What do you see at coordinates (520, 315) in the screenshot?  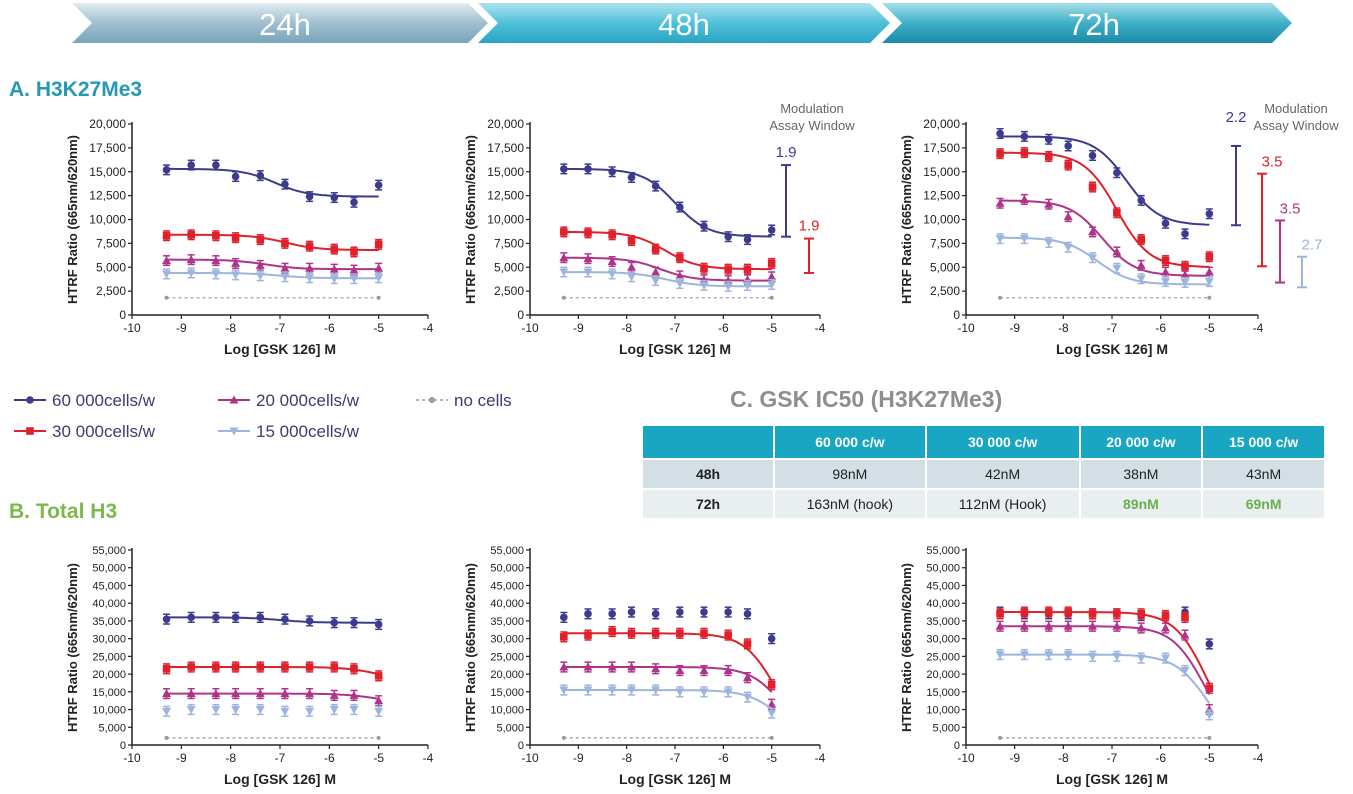 I see `y-tick-label: 0` at bounding box center [520, 315].